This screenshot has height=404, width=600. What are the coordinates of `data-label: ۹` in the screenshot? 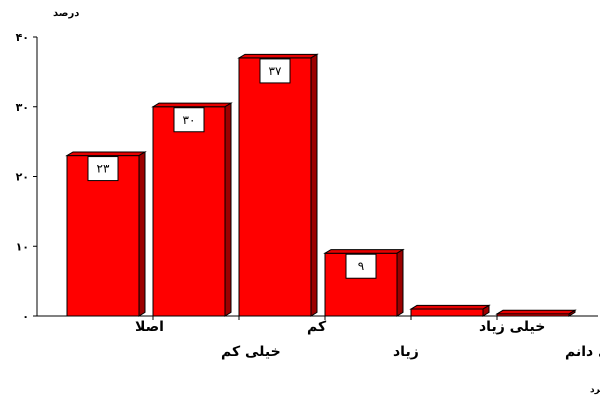 It's located at (361, 266).